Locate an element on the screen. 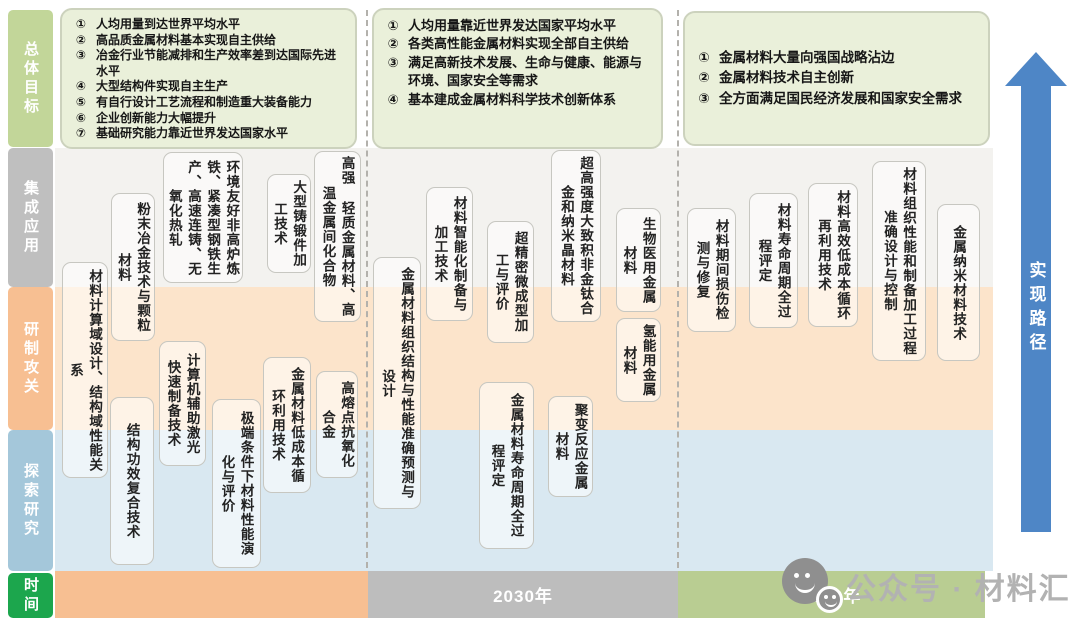 This screenshot has height=625, width=1080. sidebar-row-overall-goals: 总体目标 is located at coordinates (30, 78).